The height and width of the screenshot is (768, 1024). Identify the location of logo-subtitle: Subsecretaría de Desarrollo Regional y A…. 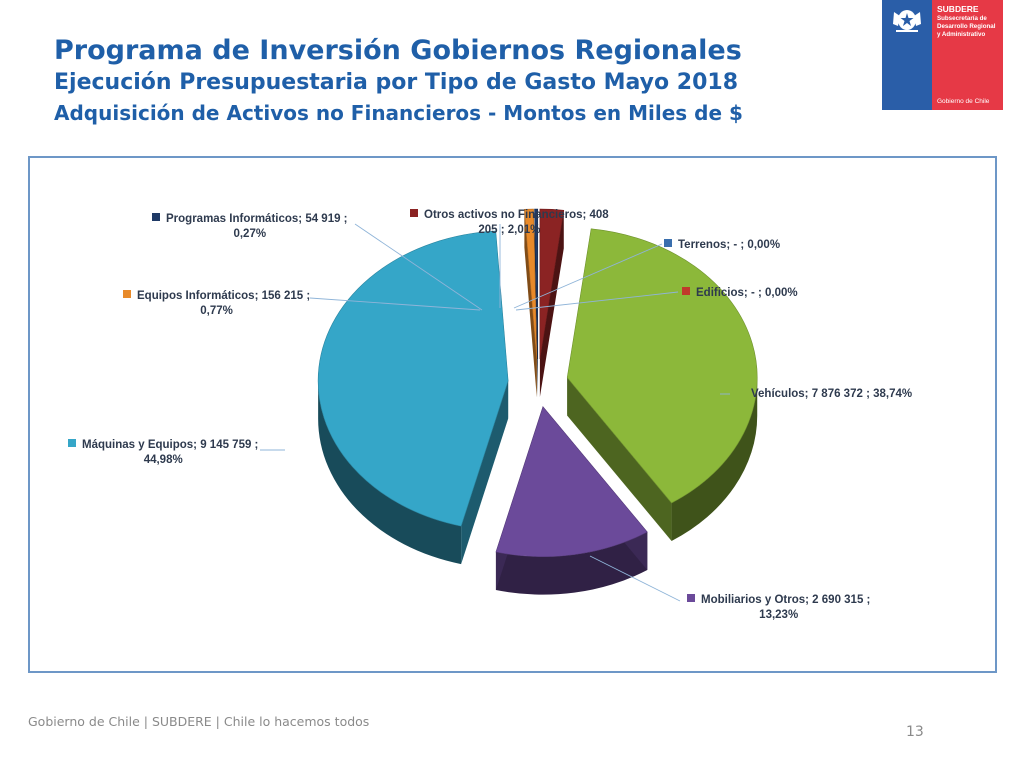
(966, 27).